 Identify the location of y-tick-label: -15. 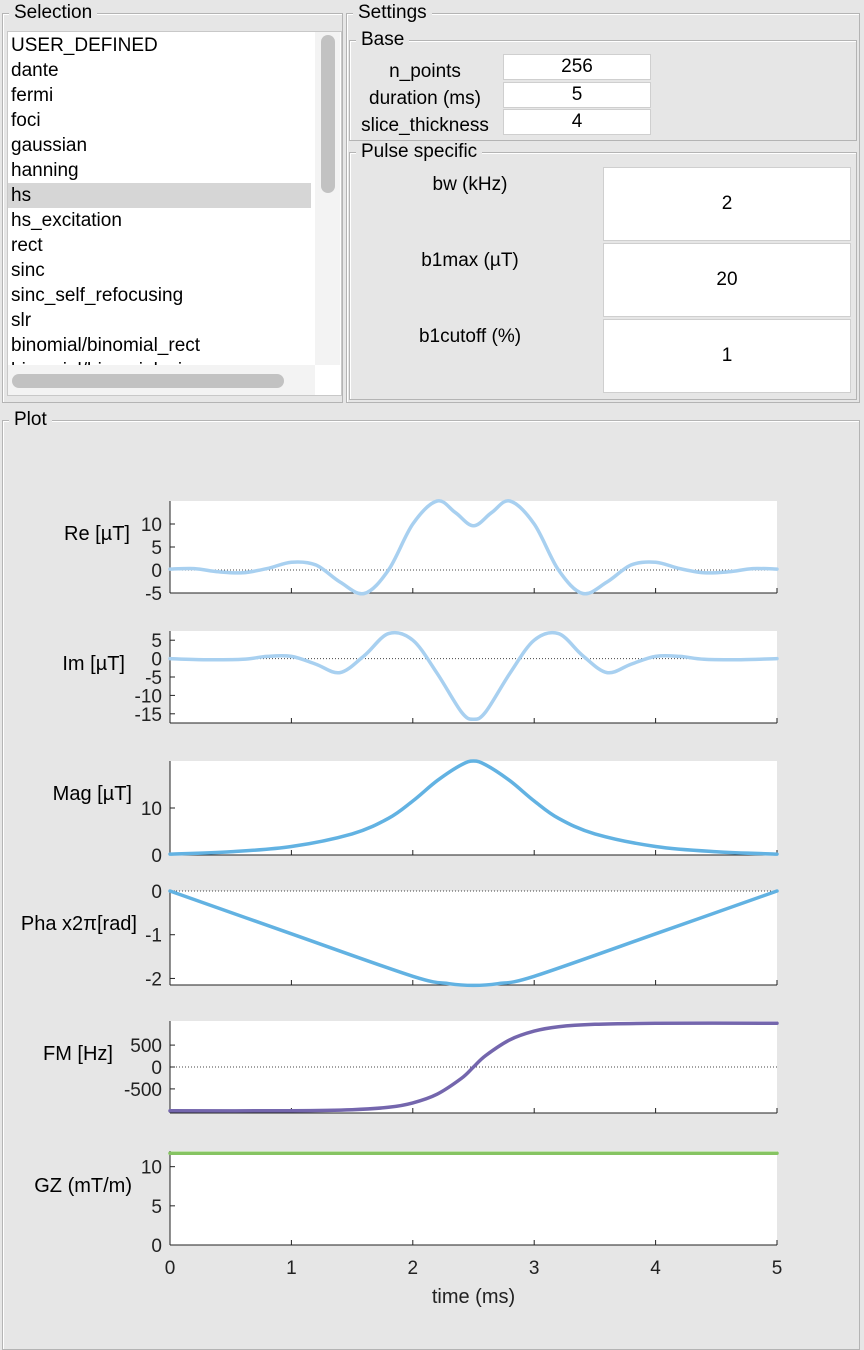
(148, 715).